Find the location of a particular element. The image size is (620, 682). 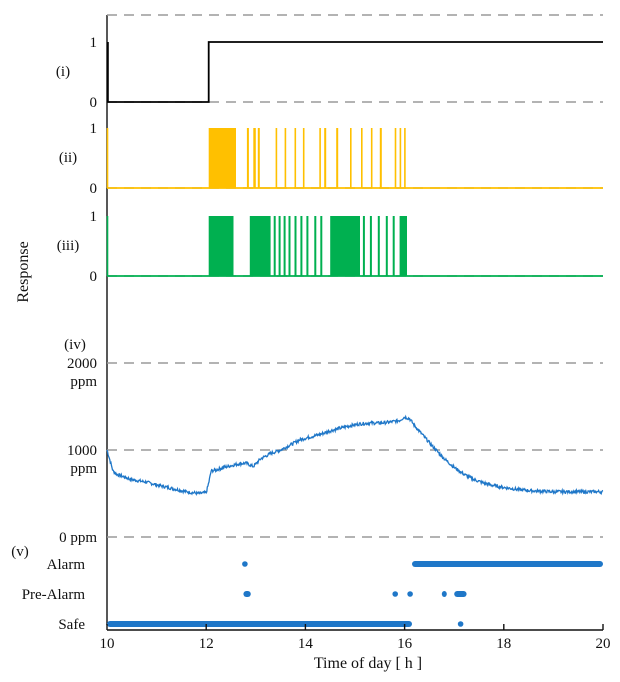

x-tick-label-16: 16 is located at coordinates (405, 644).